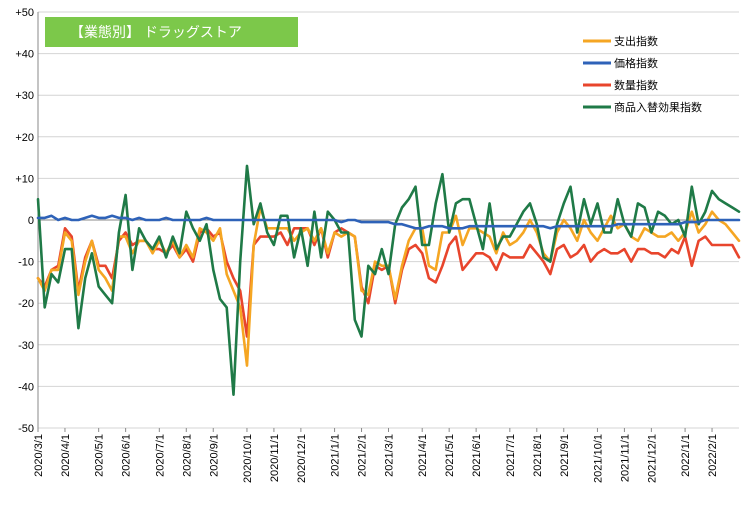 The height and width of the screenshot is (509, 743). Describe the element at coordinates (24, 55) in the screenshot. I see `y-tick-label: +40` at that location.